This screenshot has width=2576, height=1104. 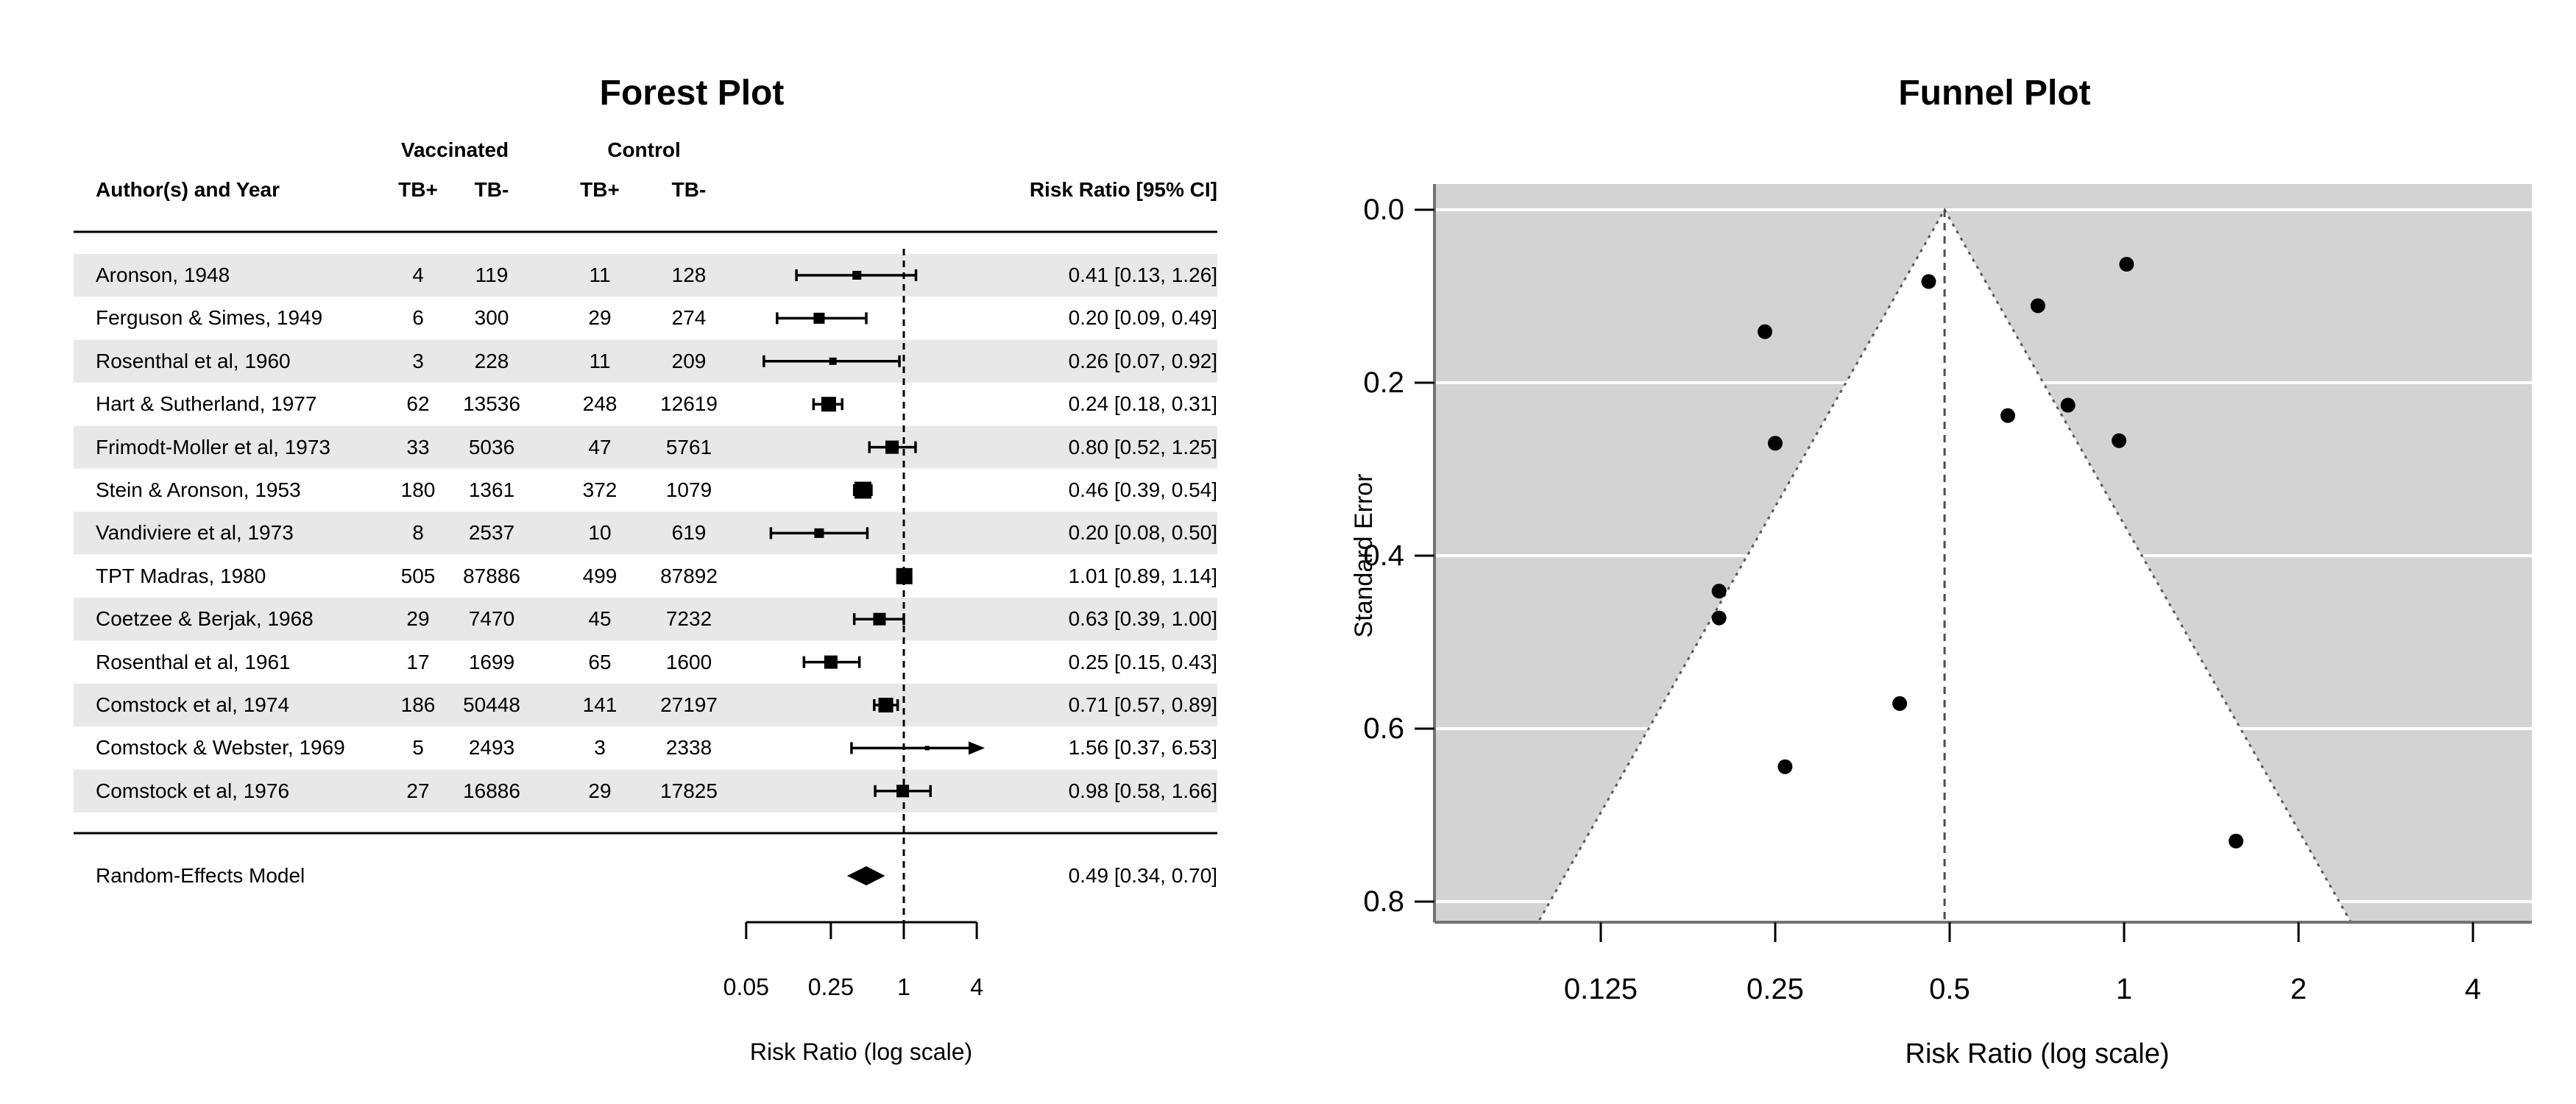 I want to click on forest-header-col-tbneg-control: TB-, so click(x=689, y=189).